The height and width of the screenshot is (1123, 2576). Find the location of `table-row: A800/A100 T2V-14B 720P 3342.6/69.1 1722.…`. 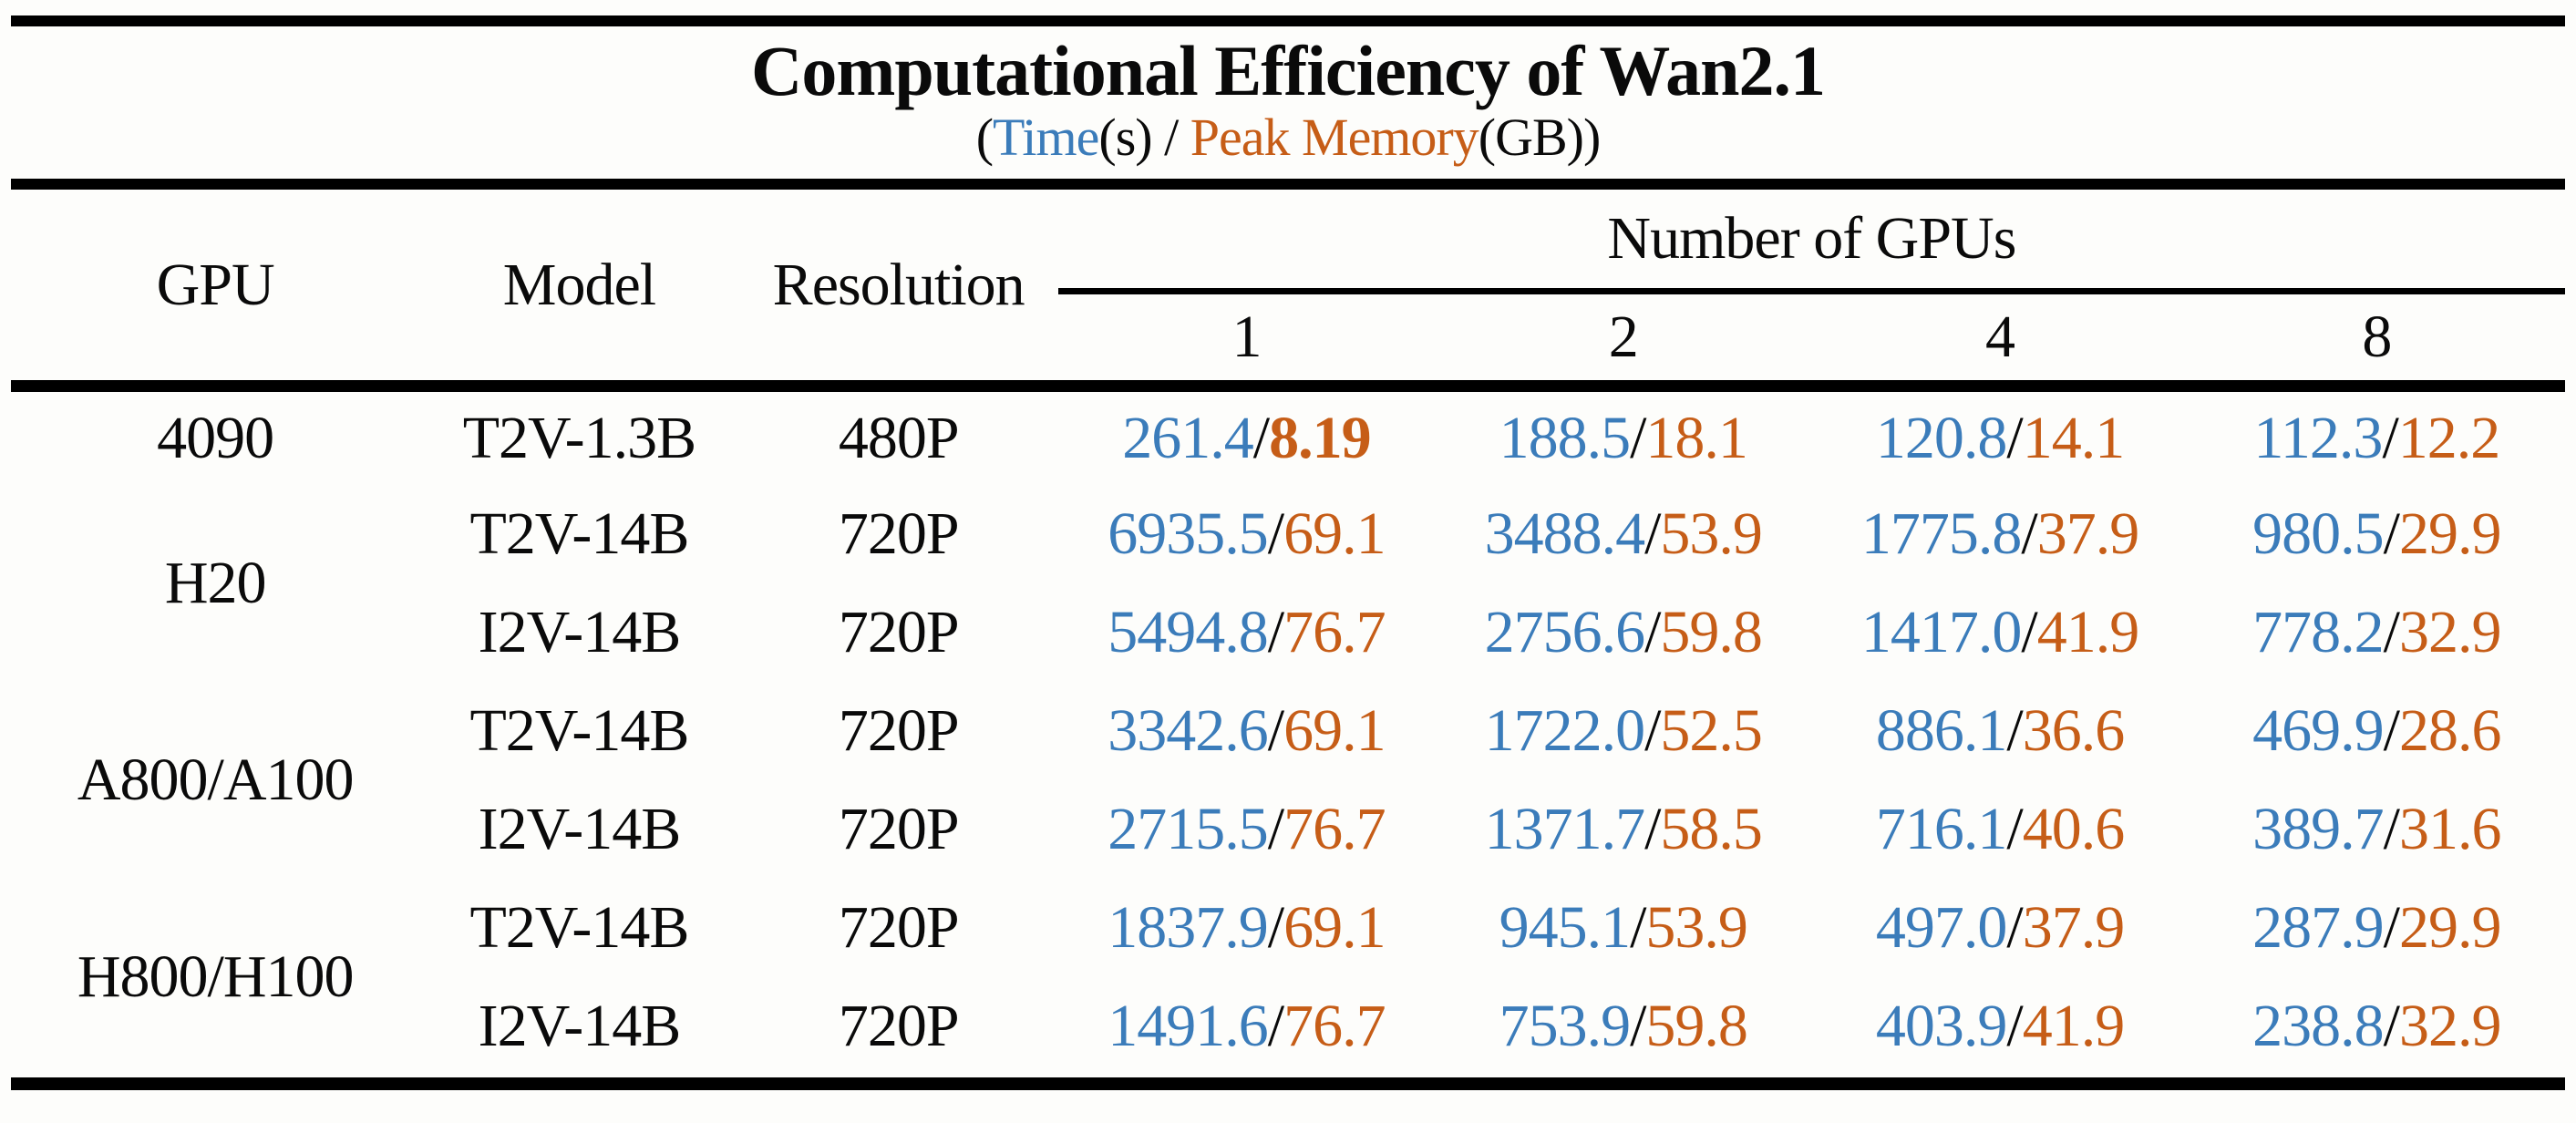

table-row: A800/A100 T2V-14B 720P 3342.6/69.1 1722.… is located at coordinates (1288, 745).